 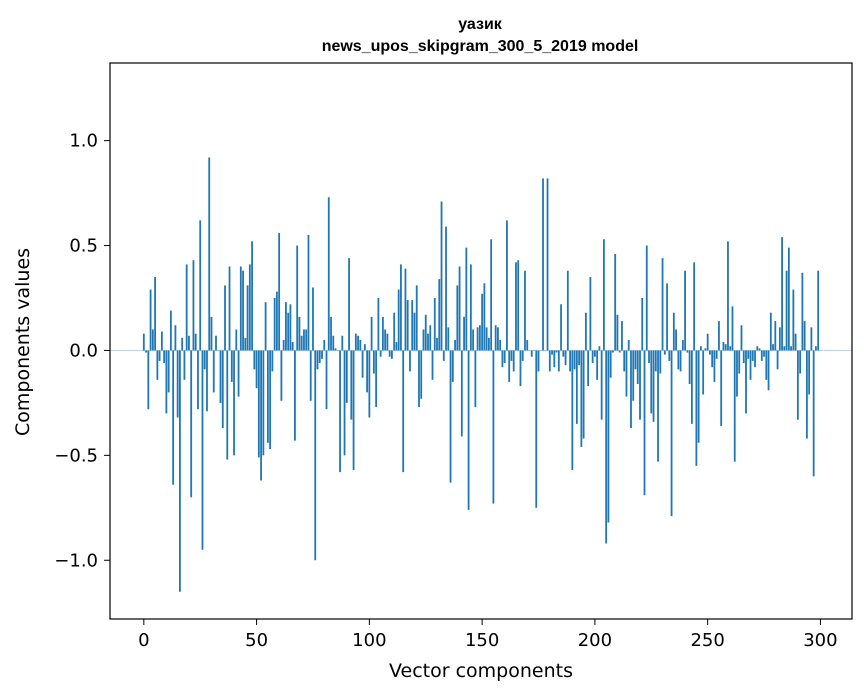 I want to click on chart-subtitle: news_upos_skipgram_300_5_2019 model, so click(x=480, y=46).